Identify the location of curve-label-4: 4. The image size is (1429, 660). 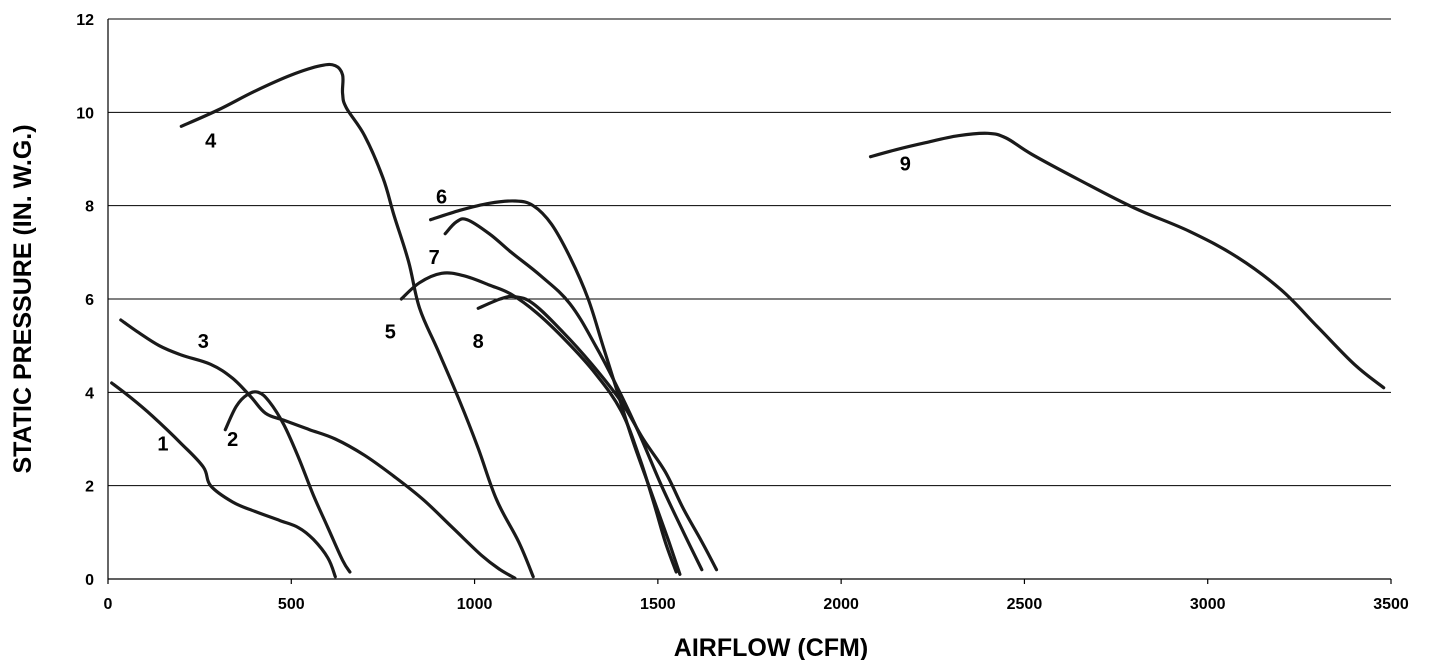
(211, 141).